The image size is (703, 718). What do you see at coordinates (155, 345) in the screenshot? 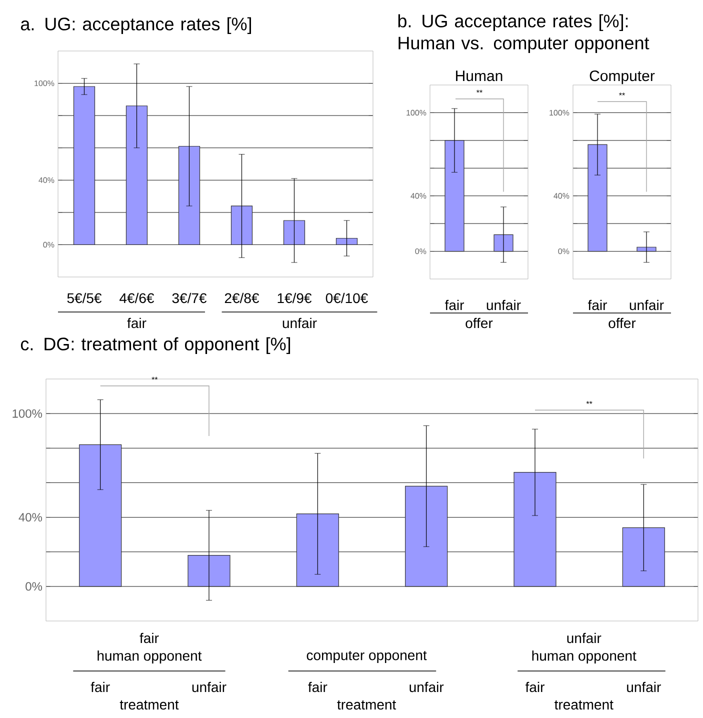
I see `chart-title: c. DG: treatment of opponent [%]` at bounding box center [155, 345].